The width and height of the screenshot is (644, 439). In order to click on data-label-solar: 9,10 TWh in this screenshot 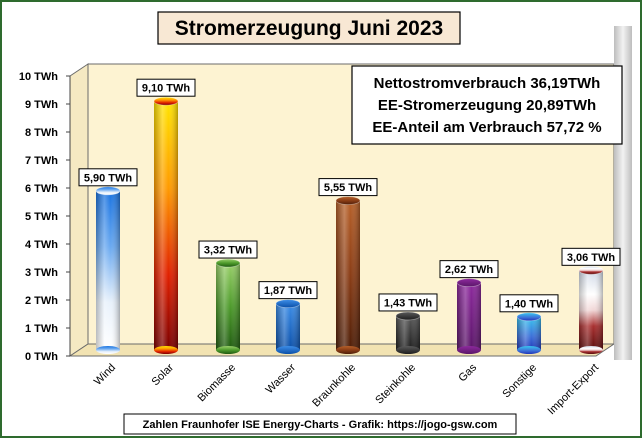, I will do `click(166, 87)`.